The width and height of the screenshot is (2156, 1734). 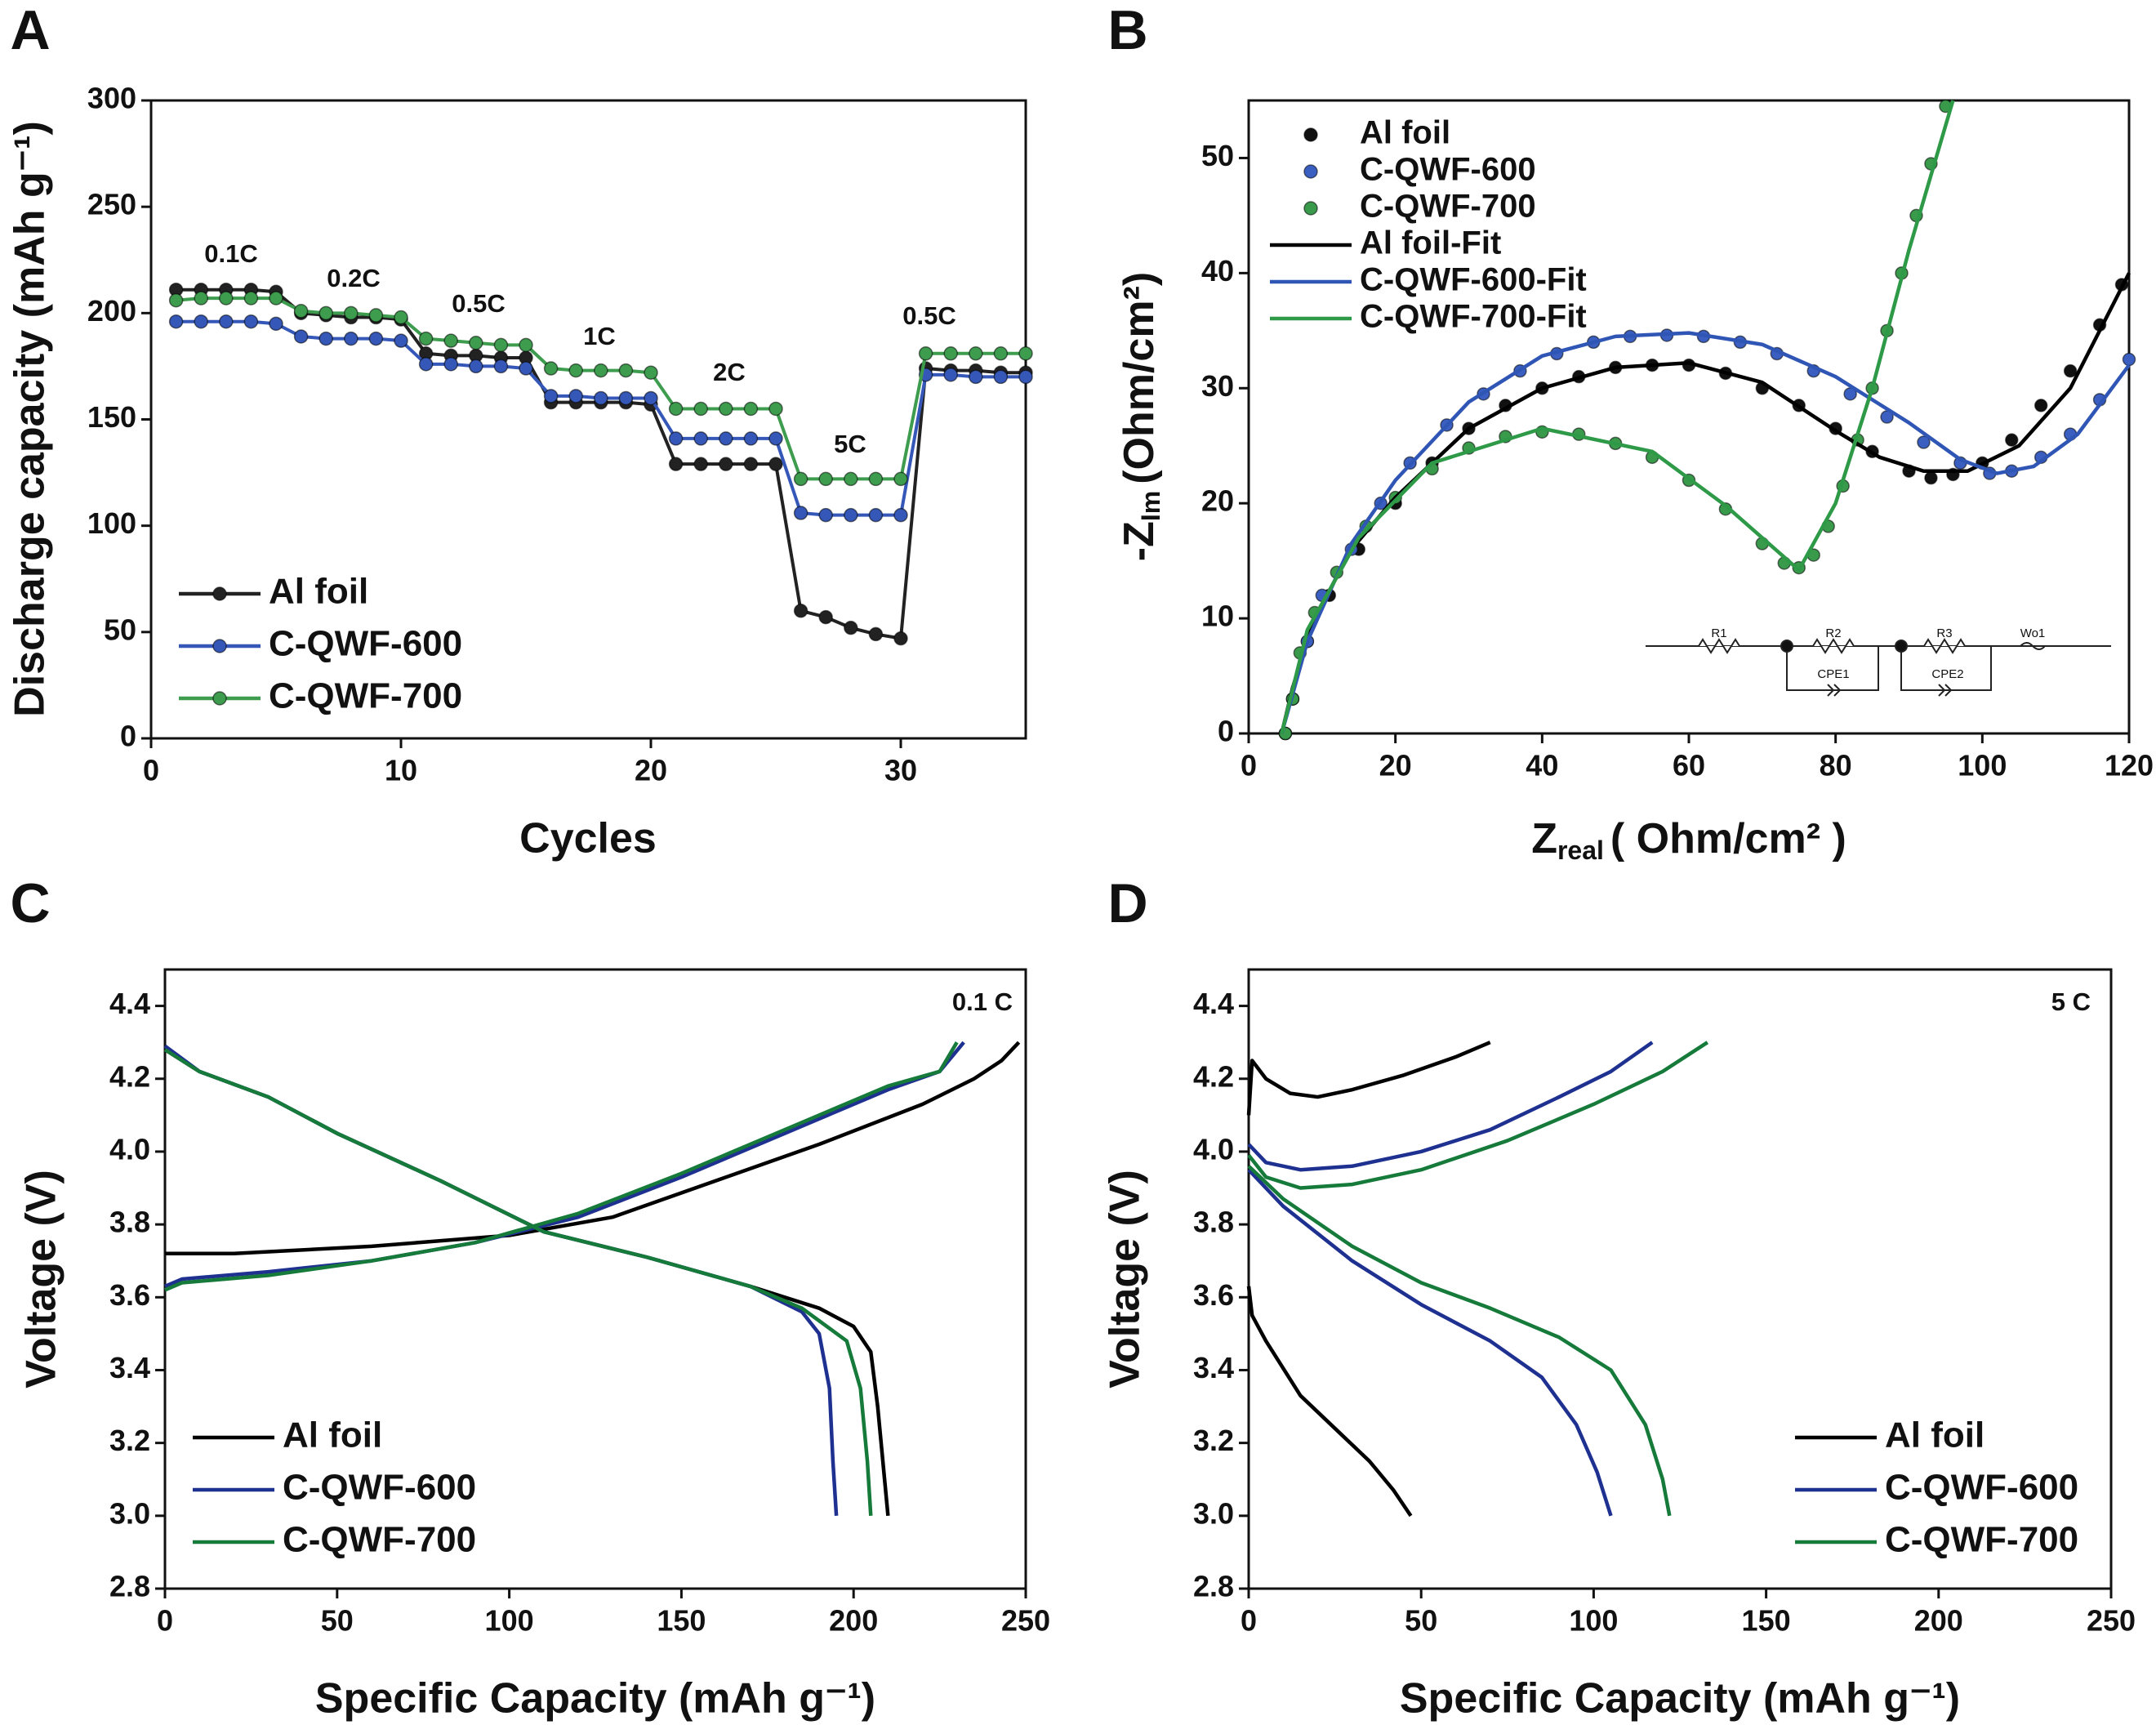 I want to click on x-tick-label: 40, so click(x=1542, y=765).